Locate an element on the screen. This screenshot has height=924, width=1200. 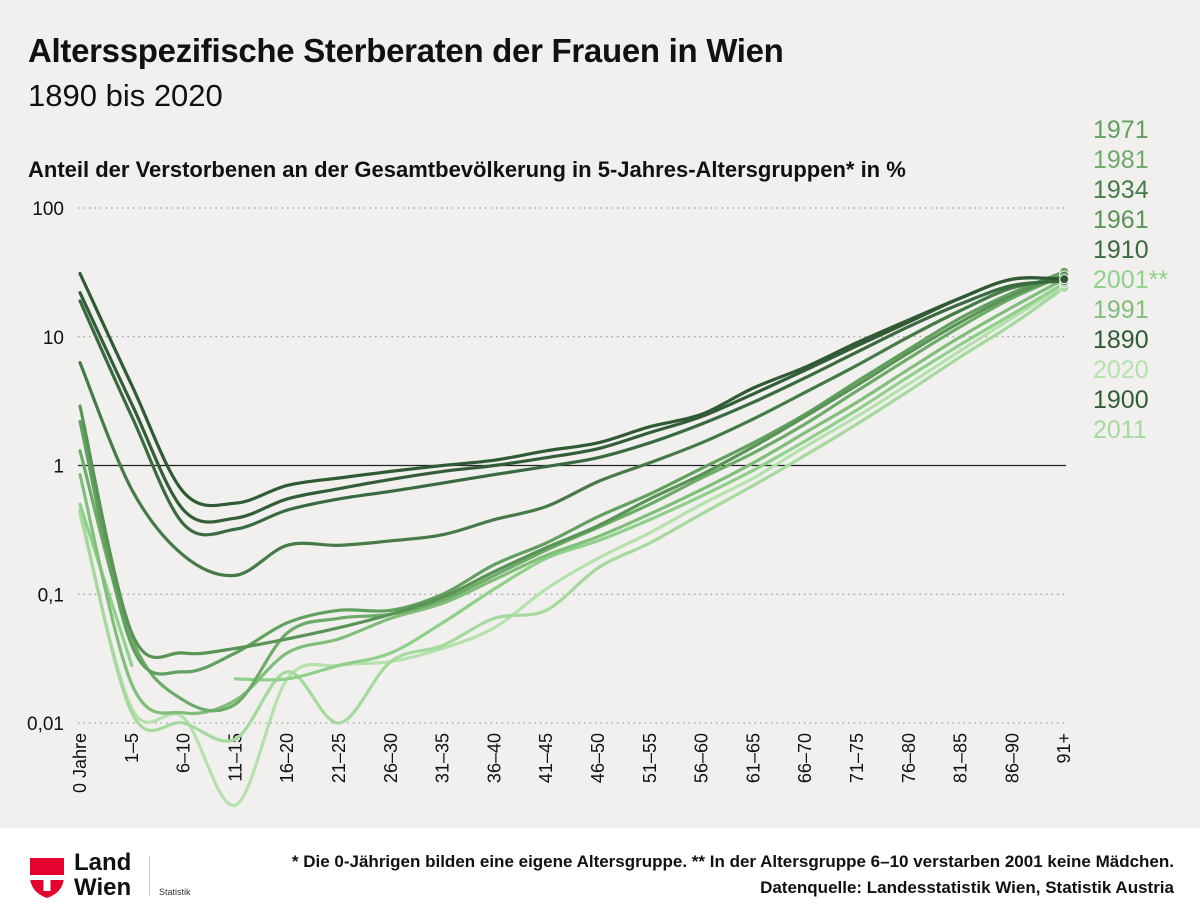
y-tick-label: 1 is located at coordinates (58, 467).